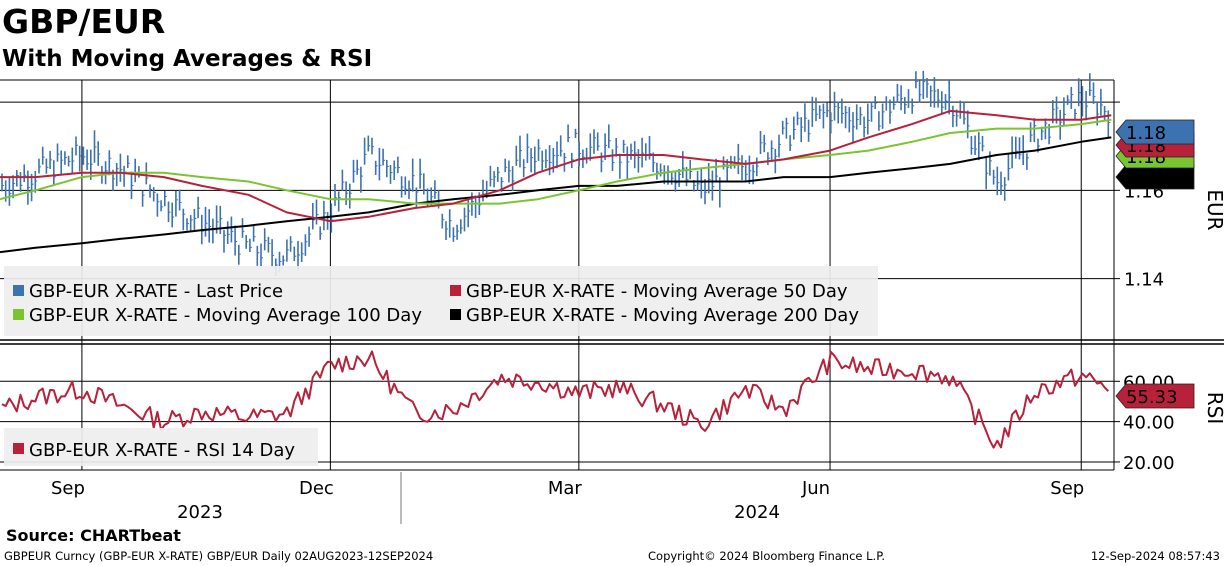 Image resolution: width=1224 pixels, height=566 pixels. Describe the element at coordinates (1213, 209) in the screenshot. I see `price-axis-title: EUR` at that location.